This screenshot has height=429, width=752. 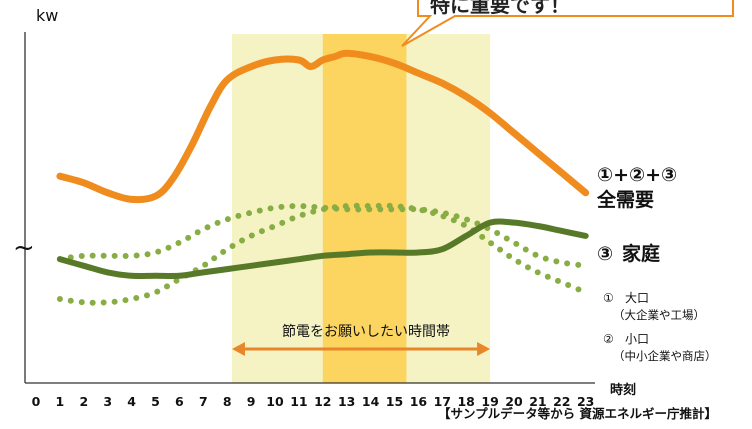 What do you see at coordinates (107, 401) in the screenshot?
I see `x-tick-label: 3` at bounding box center [107, 401].